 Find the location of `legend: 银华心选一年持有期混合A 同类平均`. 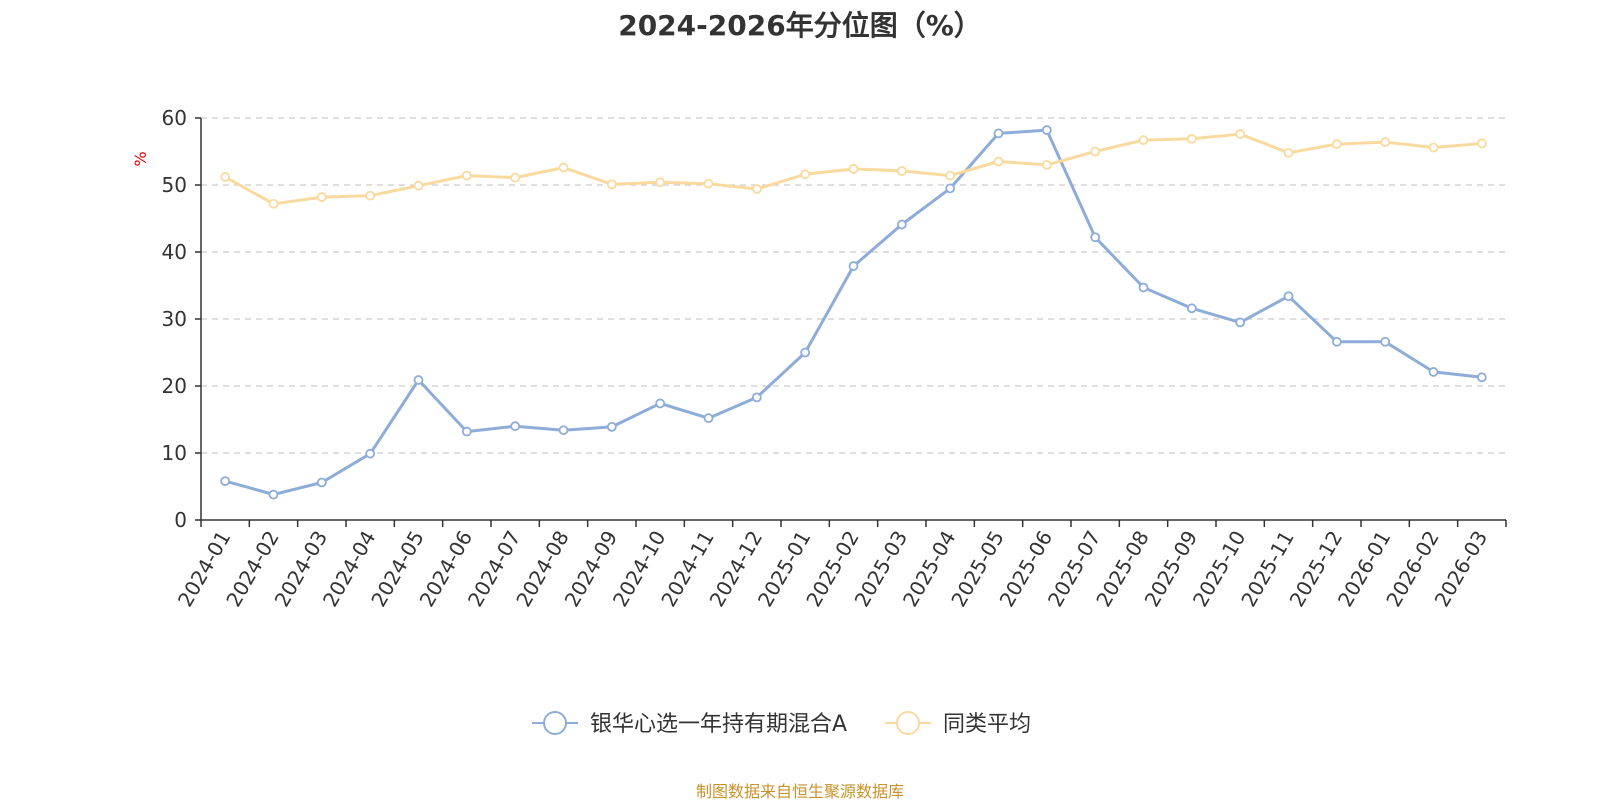

legend: 银华心选一年持有期混合A 同类平均 is located at coordinates (781, 724).